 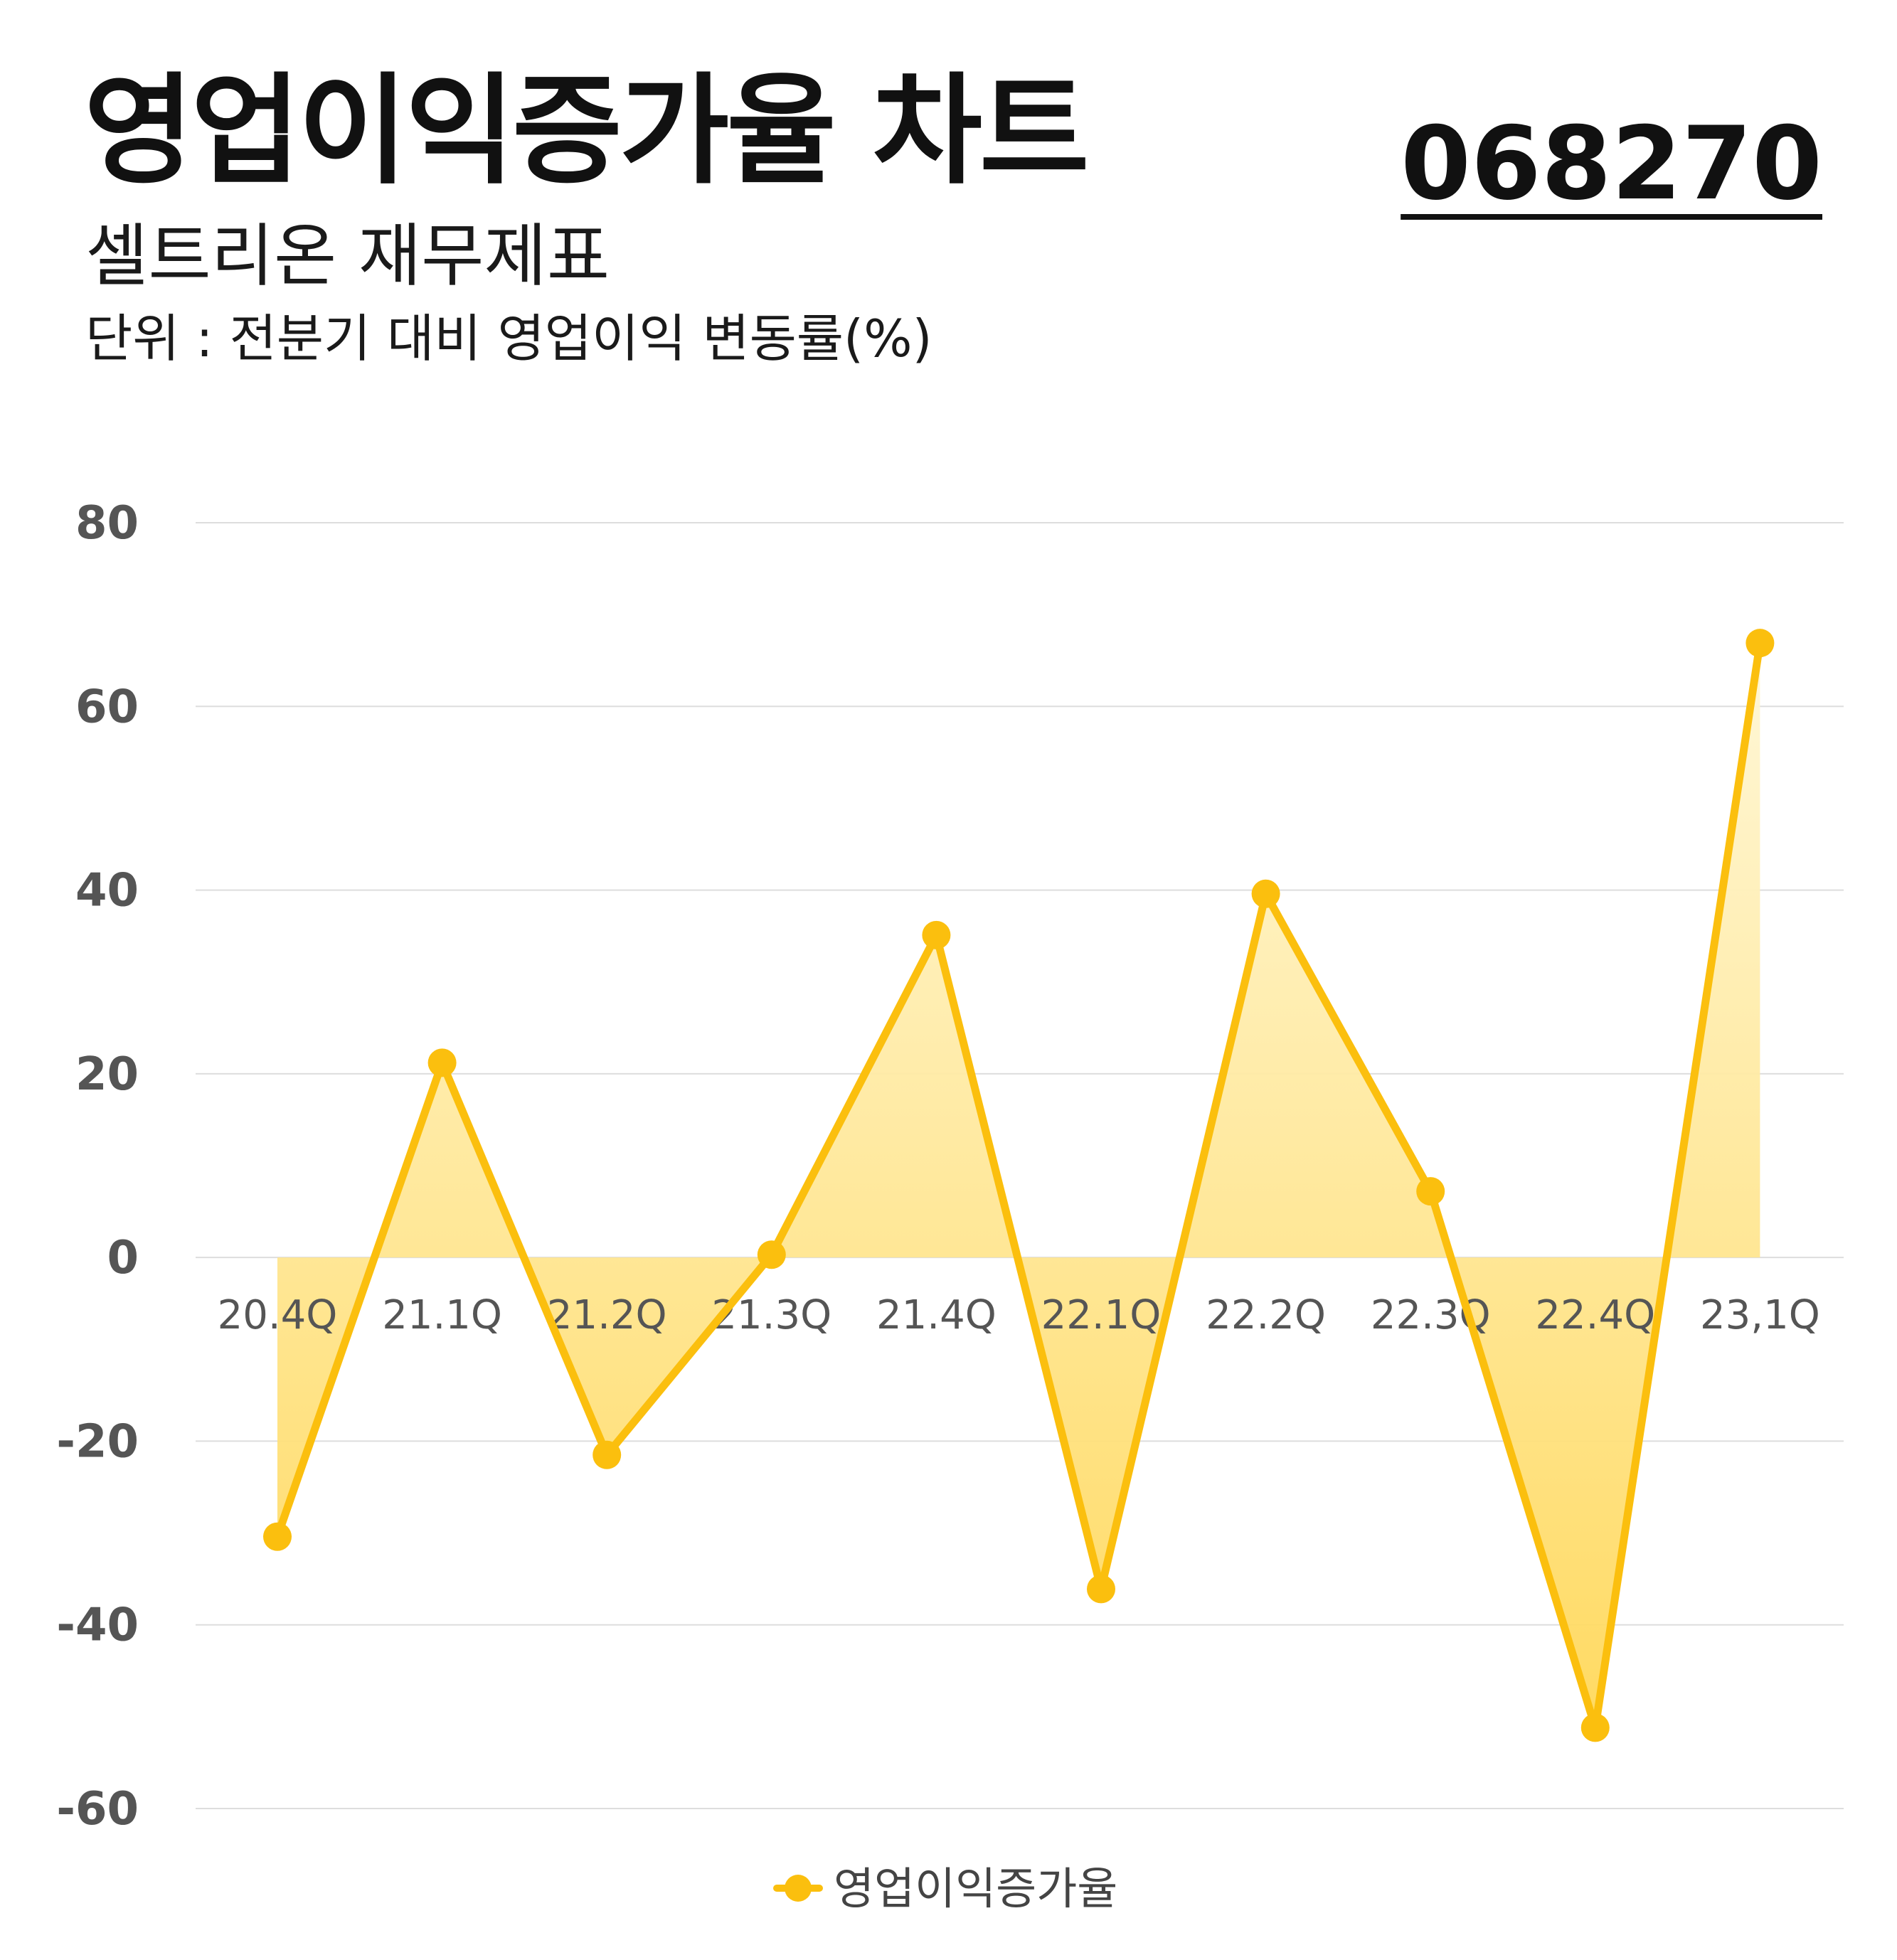 What do you see at coordinates (107, 1074) in the screenshot?
I see `y-tick-label: 20` at bounding box center [107, 1074].